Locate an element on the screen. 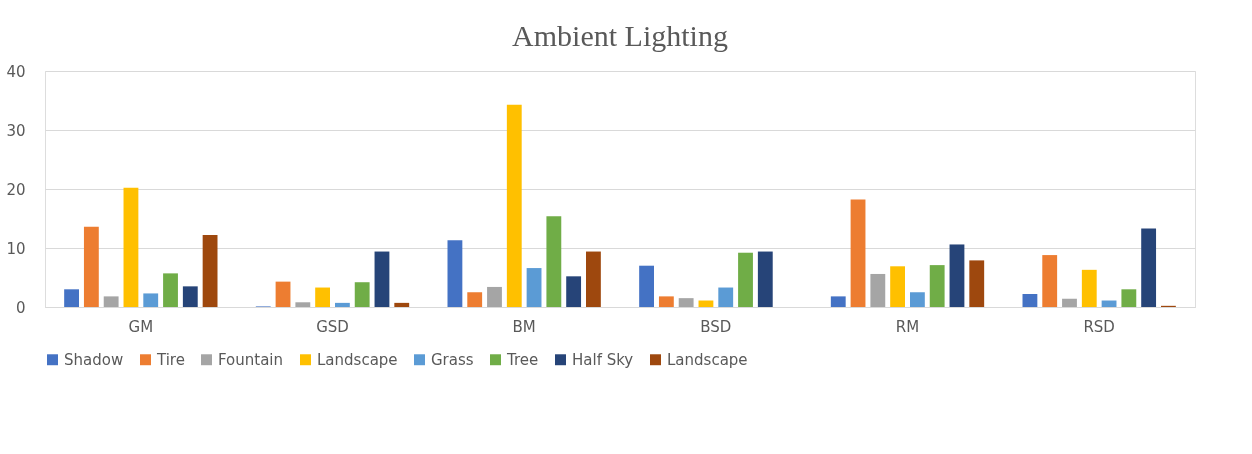 This screenshot has height=454, width=1252. y-tick-label: 40 is located at coordinates (16, 71).